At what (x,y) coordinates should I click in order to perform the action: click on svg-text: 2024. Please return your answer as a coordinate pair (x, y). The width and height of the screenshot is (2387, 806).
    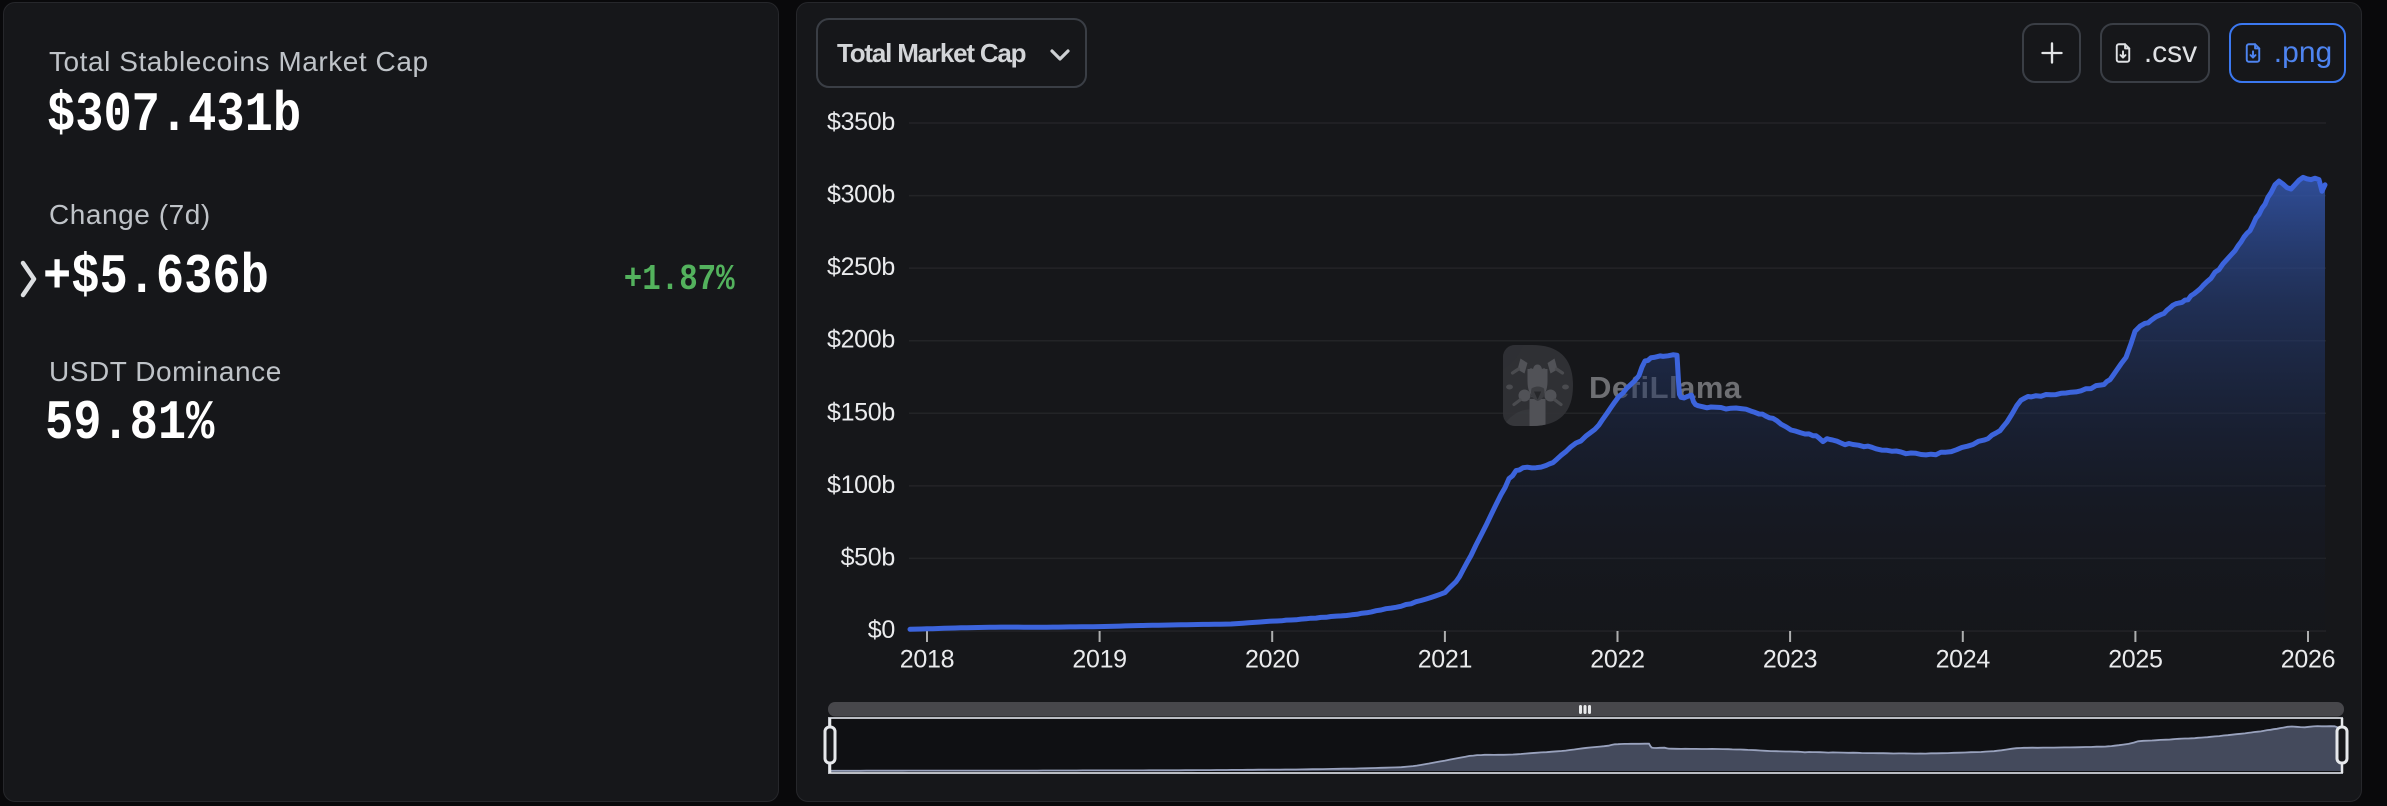
    Looking at the image, I should click on (1963, 660).